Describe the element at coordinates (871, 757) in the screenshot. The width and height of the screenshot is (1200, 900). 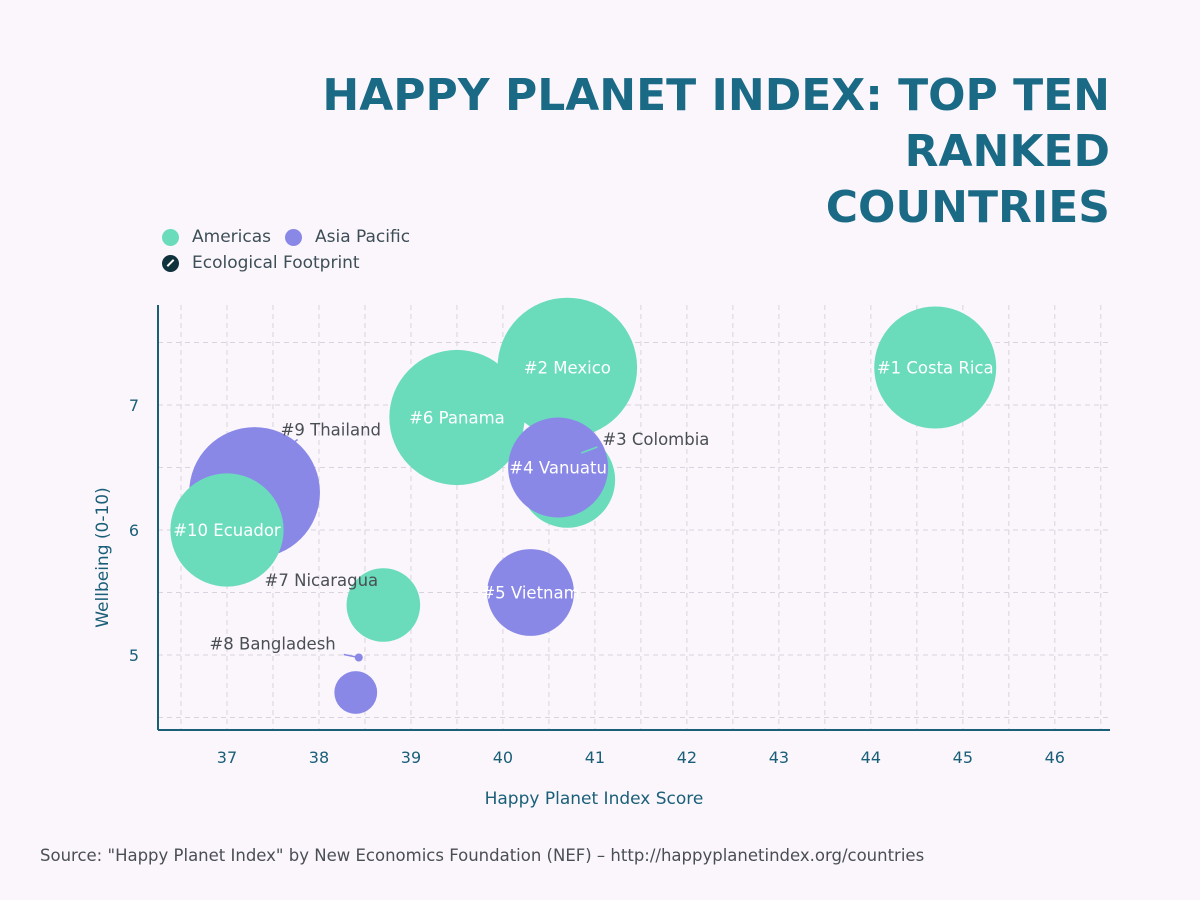
I see `x-tick-label: 44` at that location.